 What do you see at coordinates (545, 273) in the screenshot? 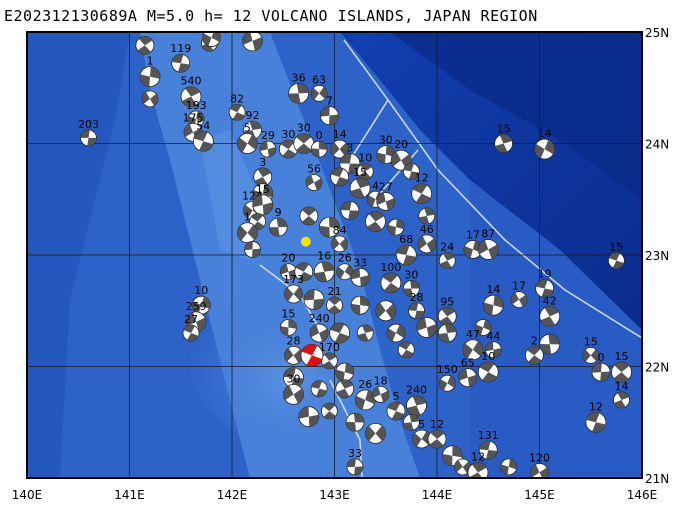
I see `event-depth-label: 19` at bounding box center [545, 273].